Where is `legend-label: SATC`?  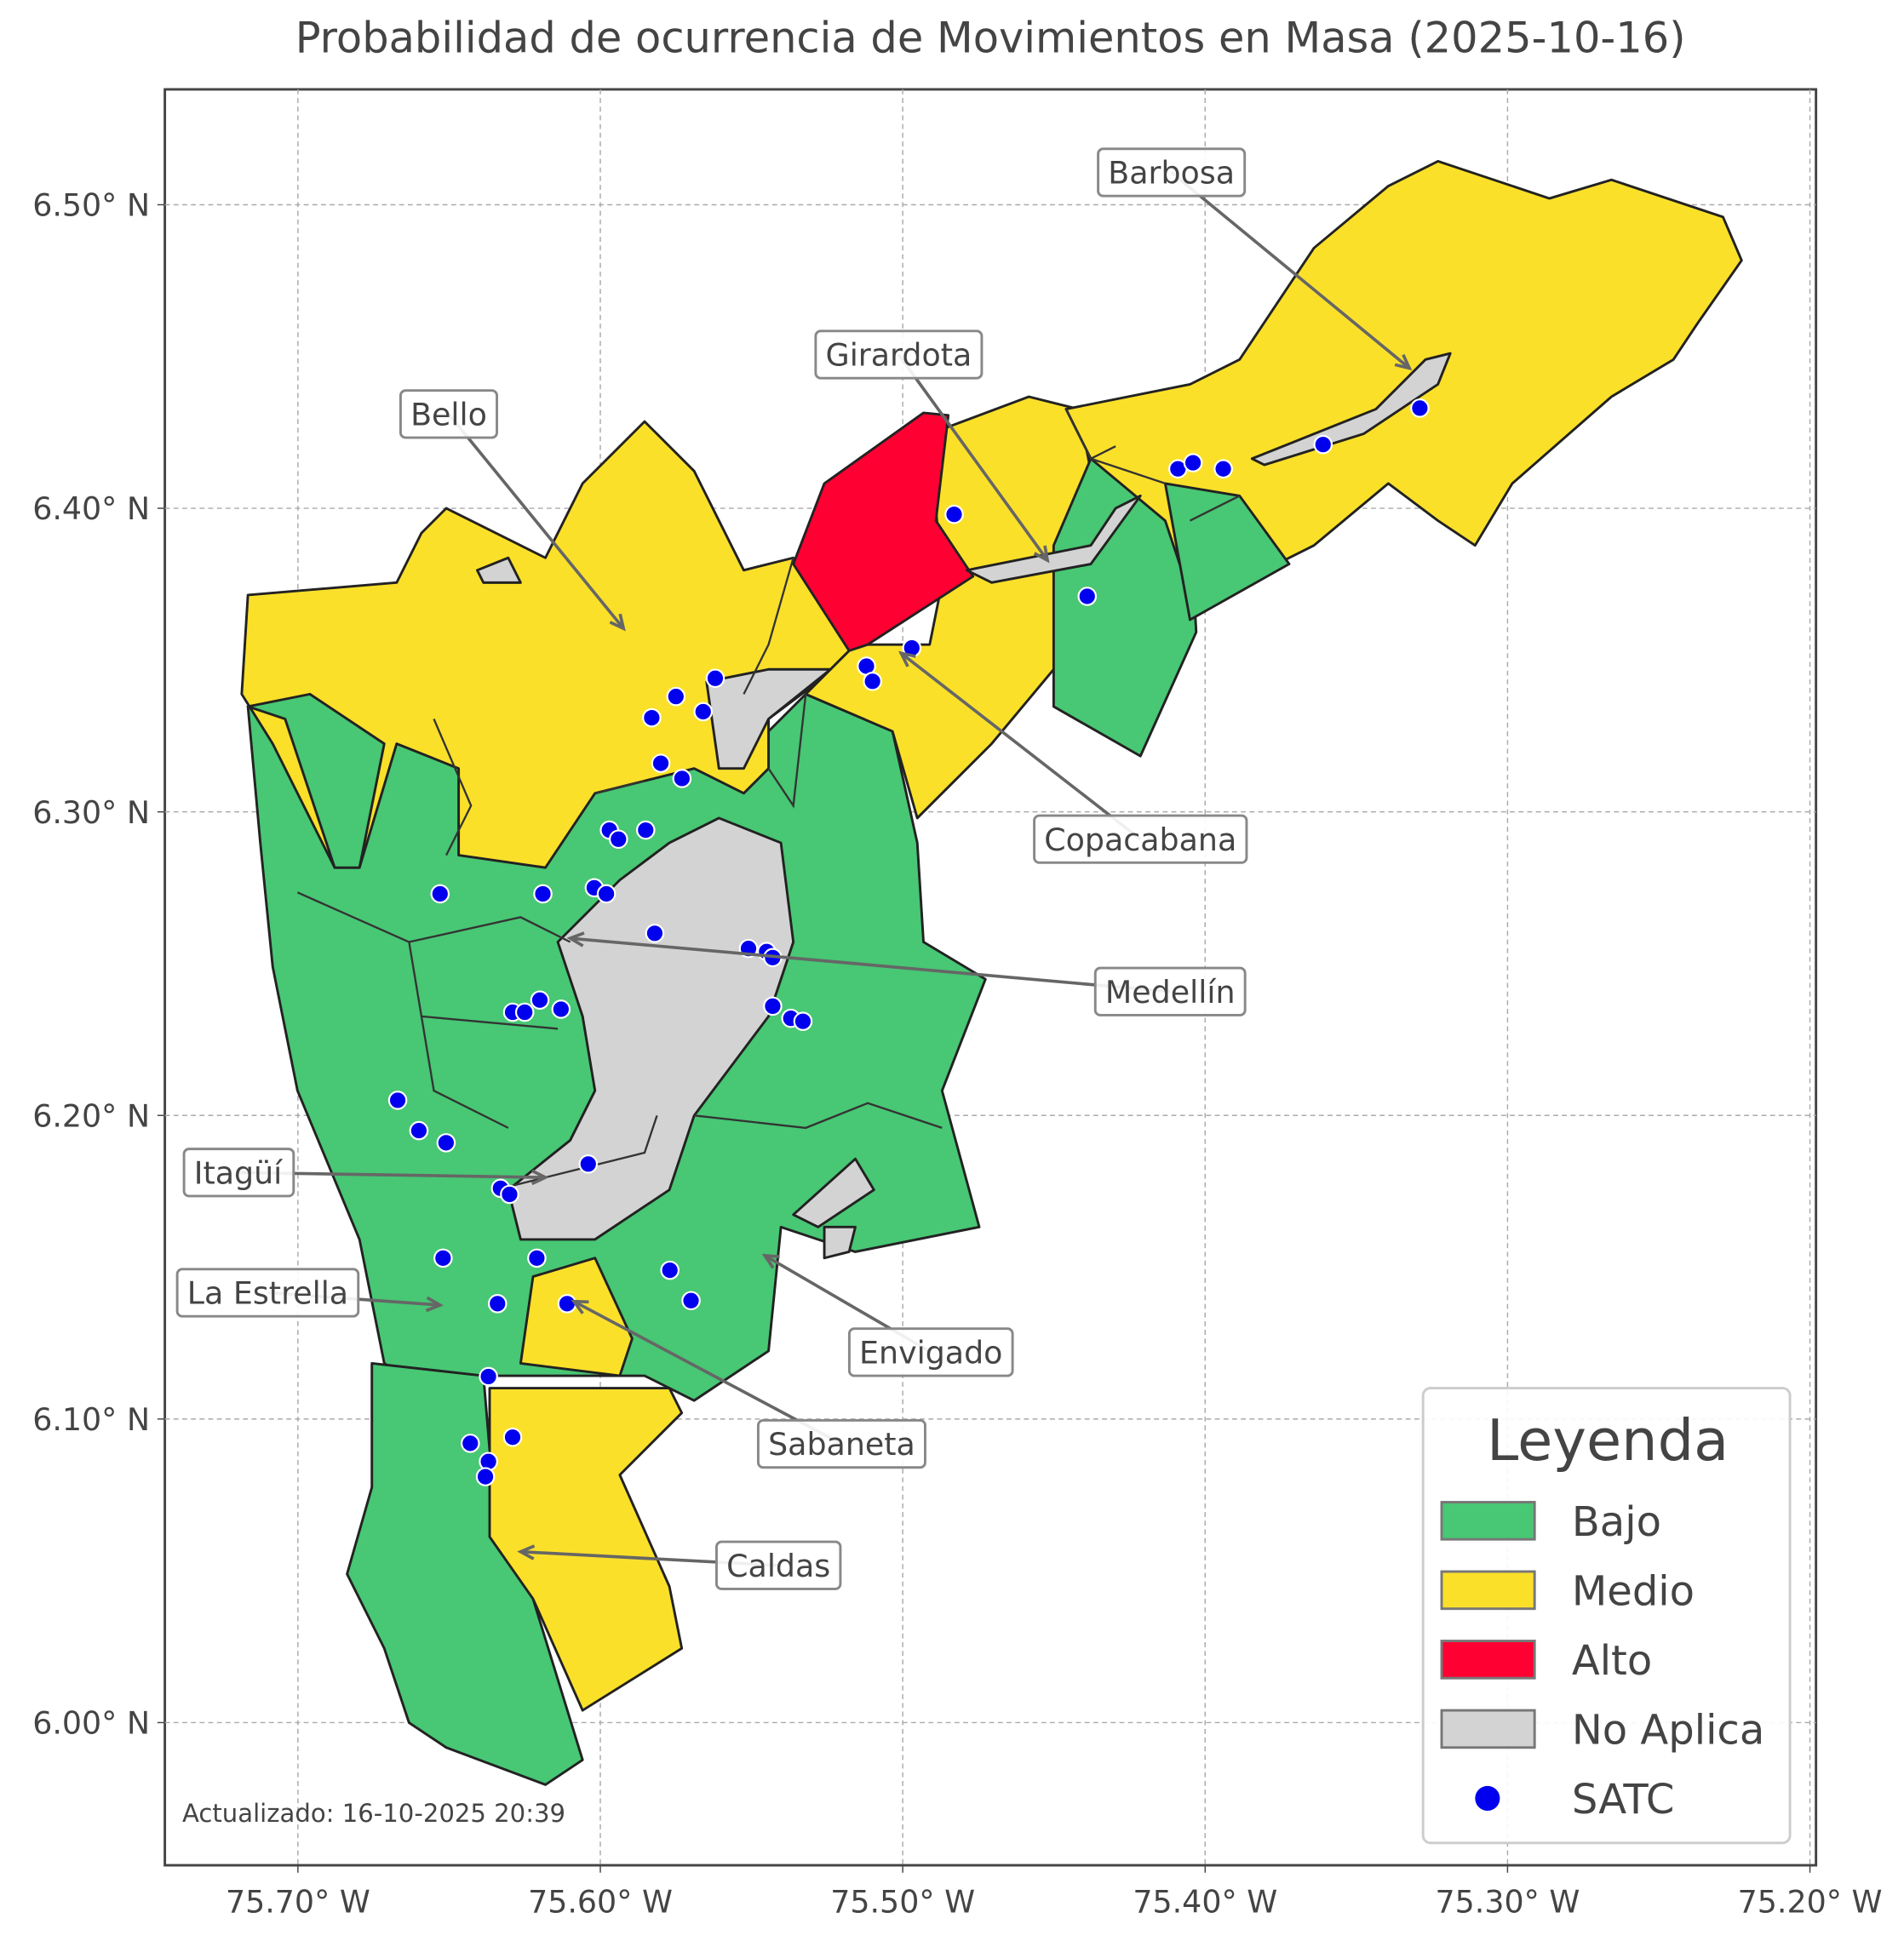 legend-label: SATC is located at coordinates (1623, 1800).